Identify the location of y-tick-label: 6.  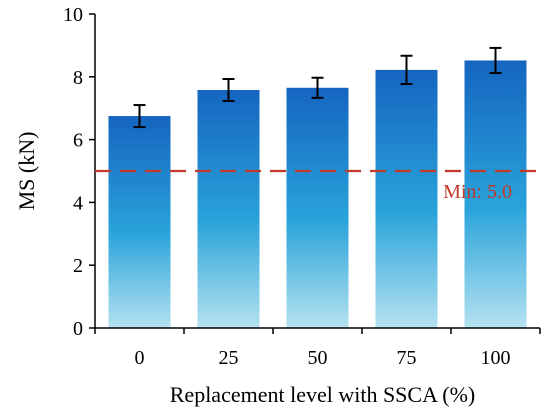
(78, 141).